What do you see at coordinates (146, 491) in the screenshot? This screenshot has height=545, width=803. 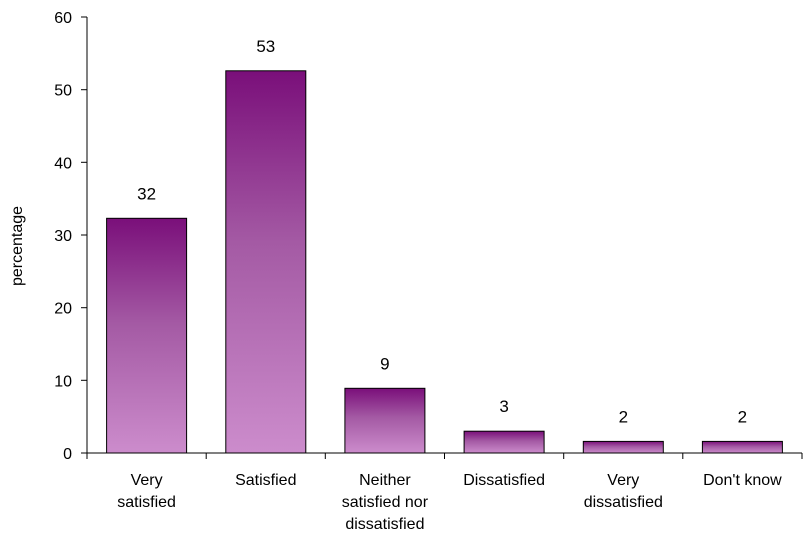 I see `category-label: Very satisfied` at bounding box center [146, 491].